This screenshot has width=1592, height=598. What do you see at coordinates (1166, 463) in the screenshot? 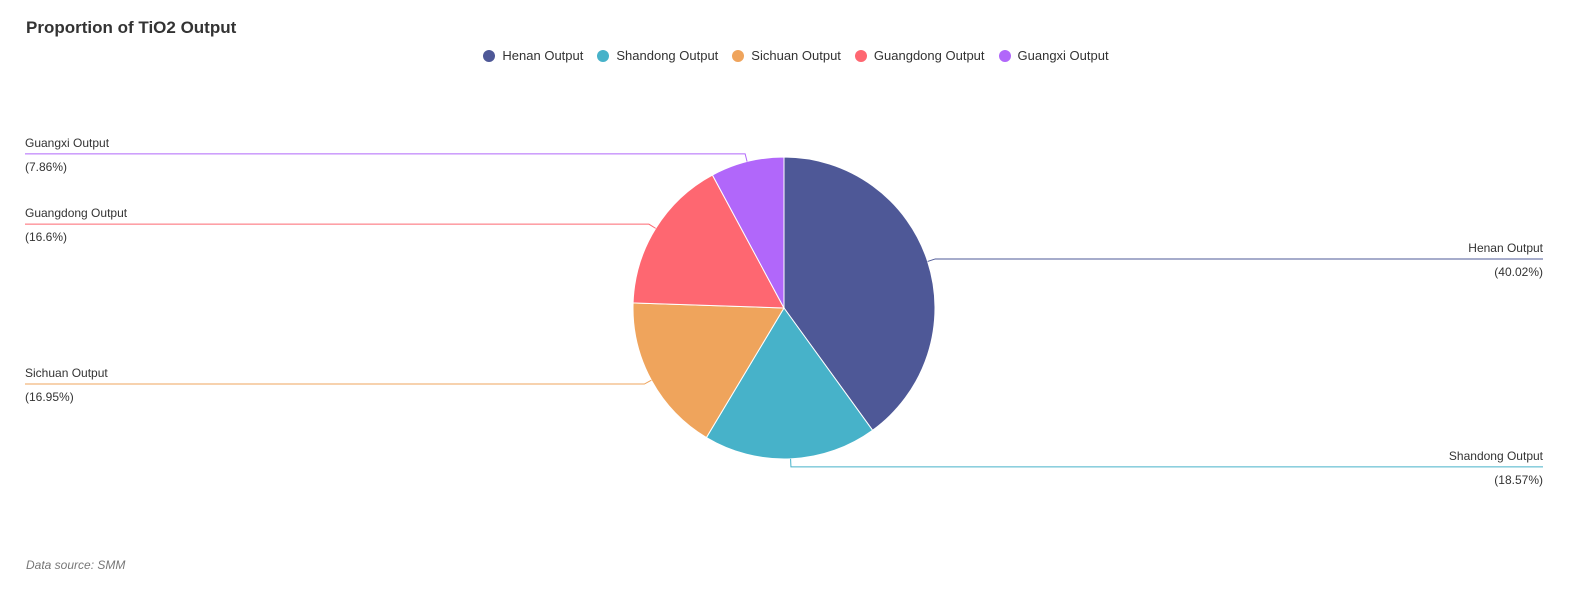
I see `leader-line-shandong-output` at bounding box center [1166, 463].